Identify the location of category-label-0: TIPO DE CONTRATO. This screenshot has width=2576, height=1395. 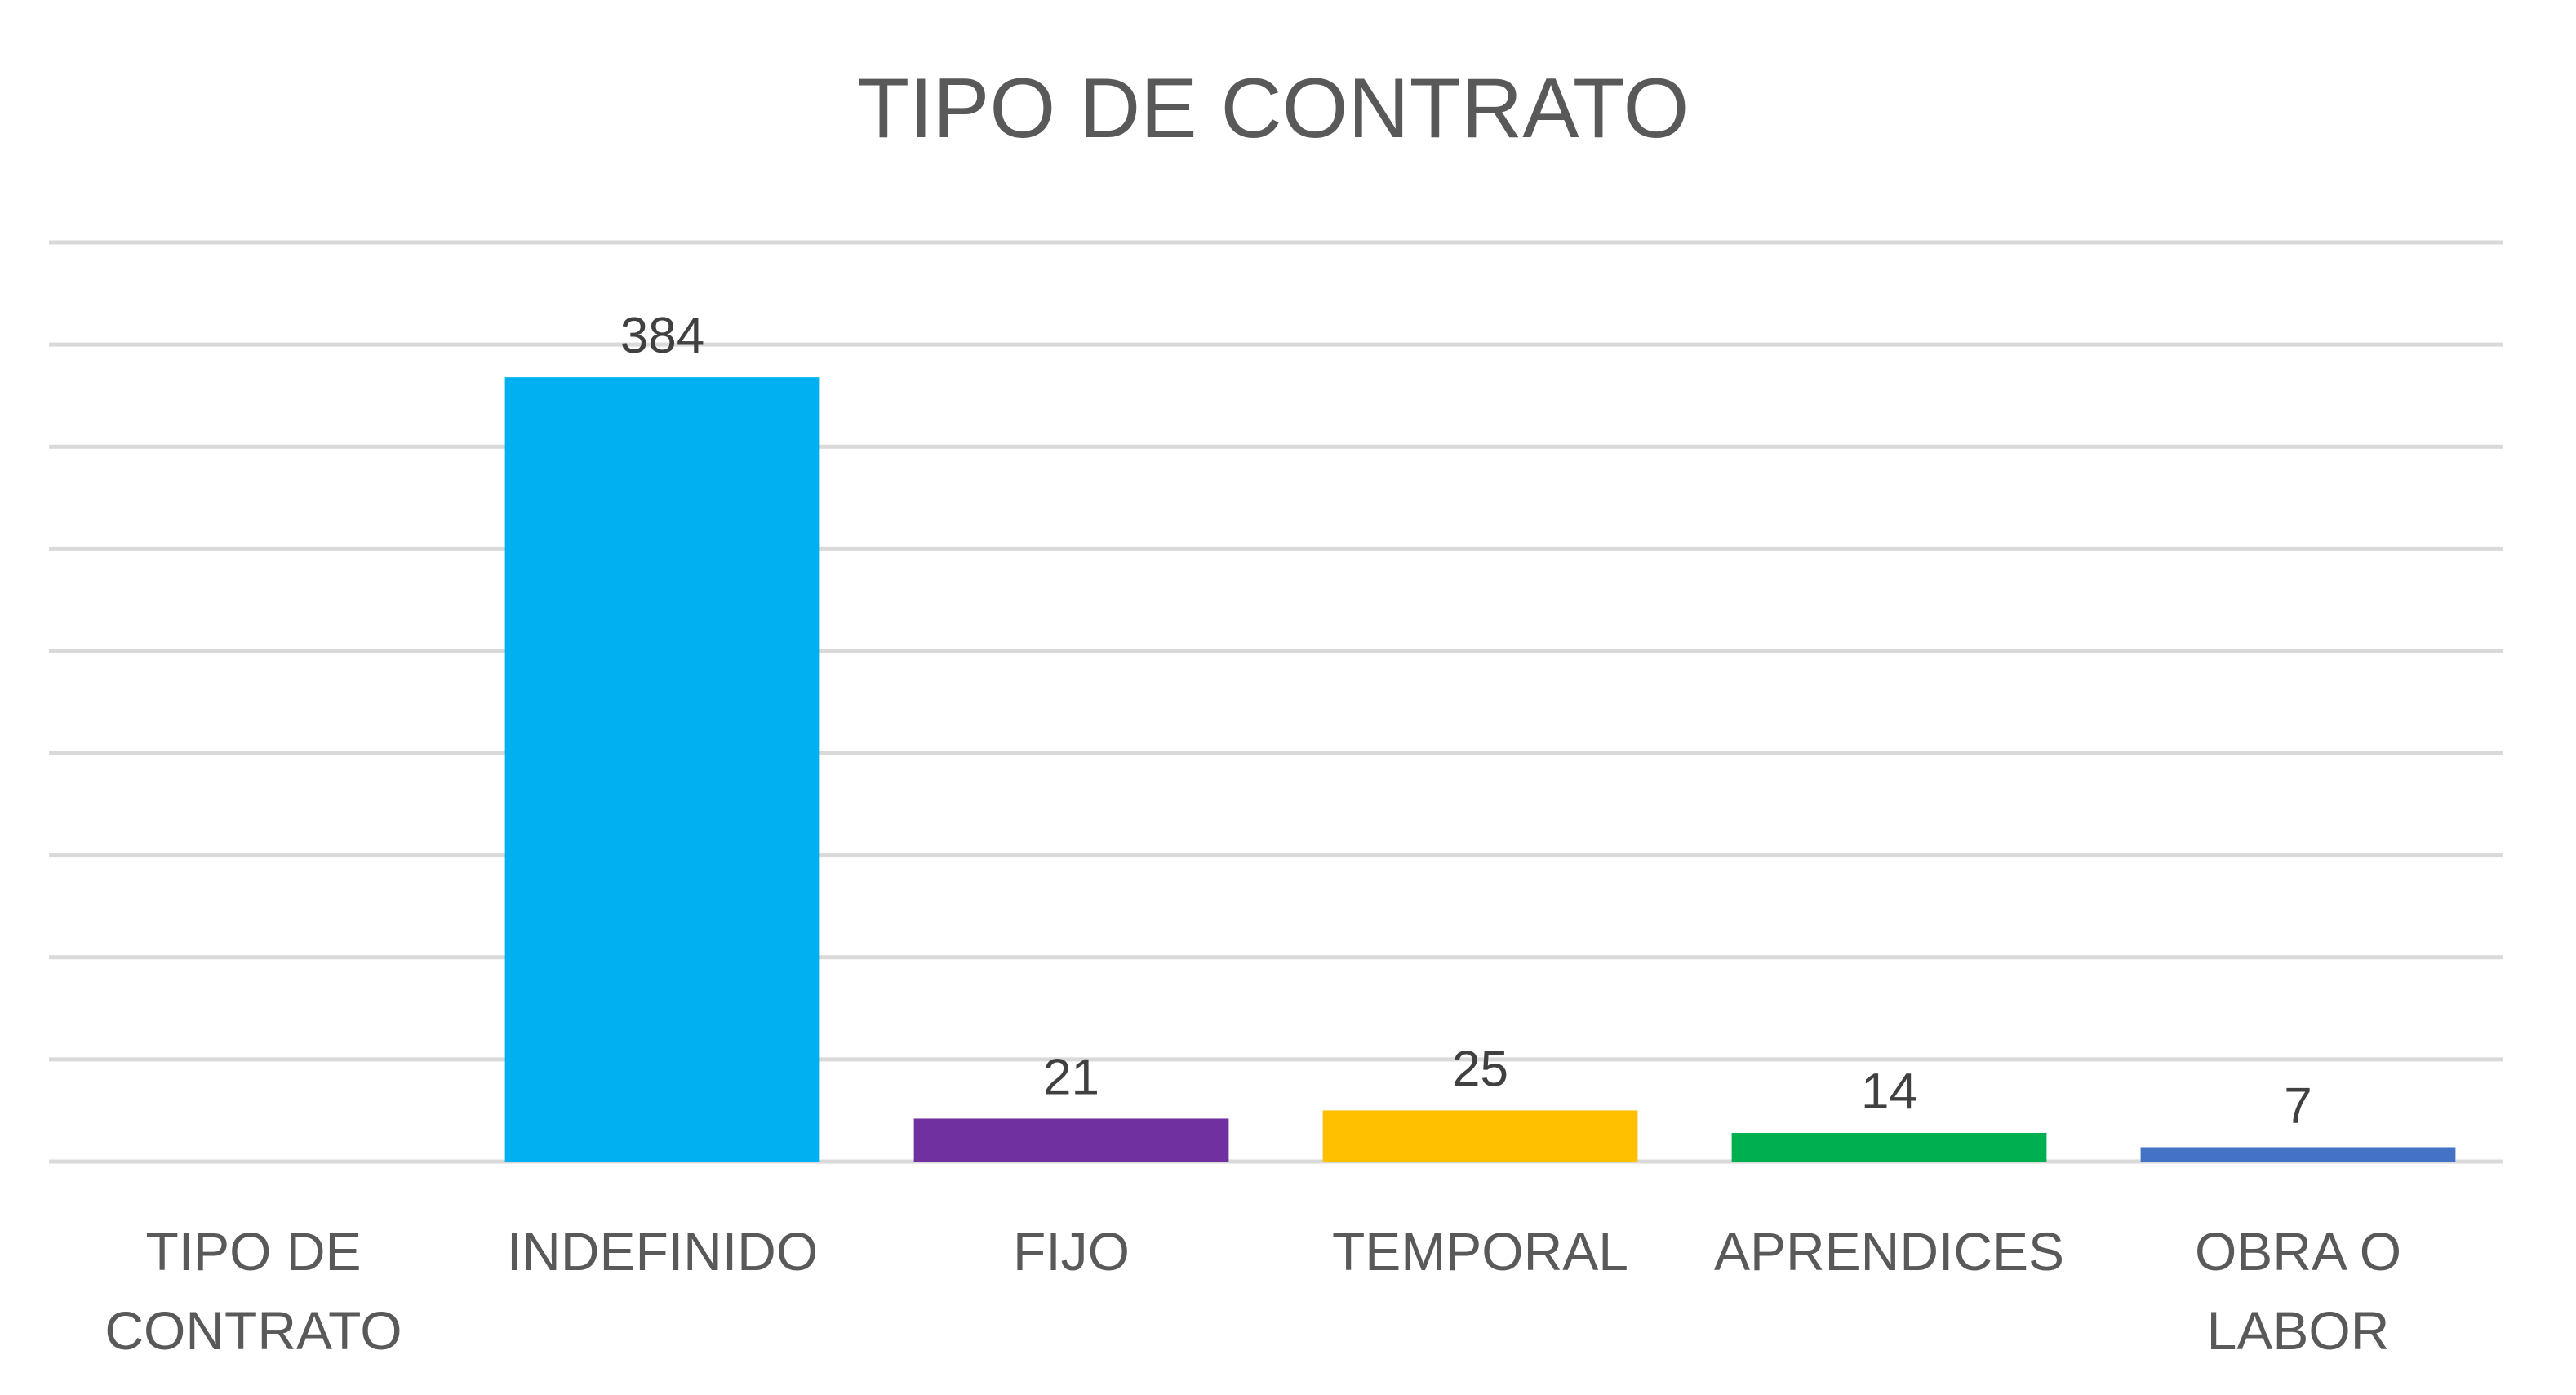
(253, 1291).